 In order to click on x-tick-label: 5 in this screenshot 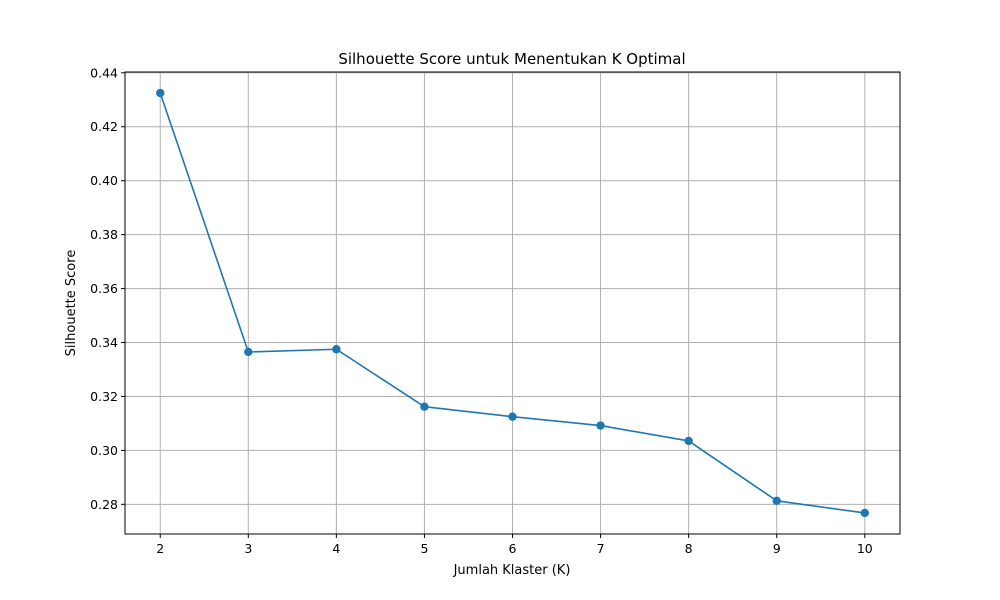, I will do `click(424, 548)`.